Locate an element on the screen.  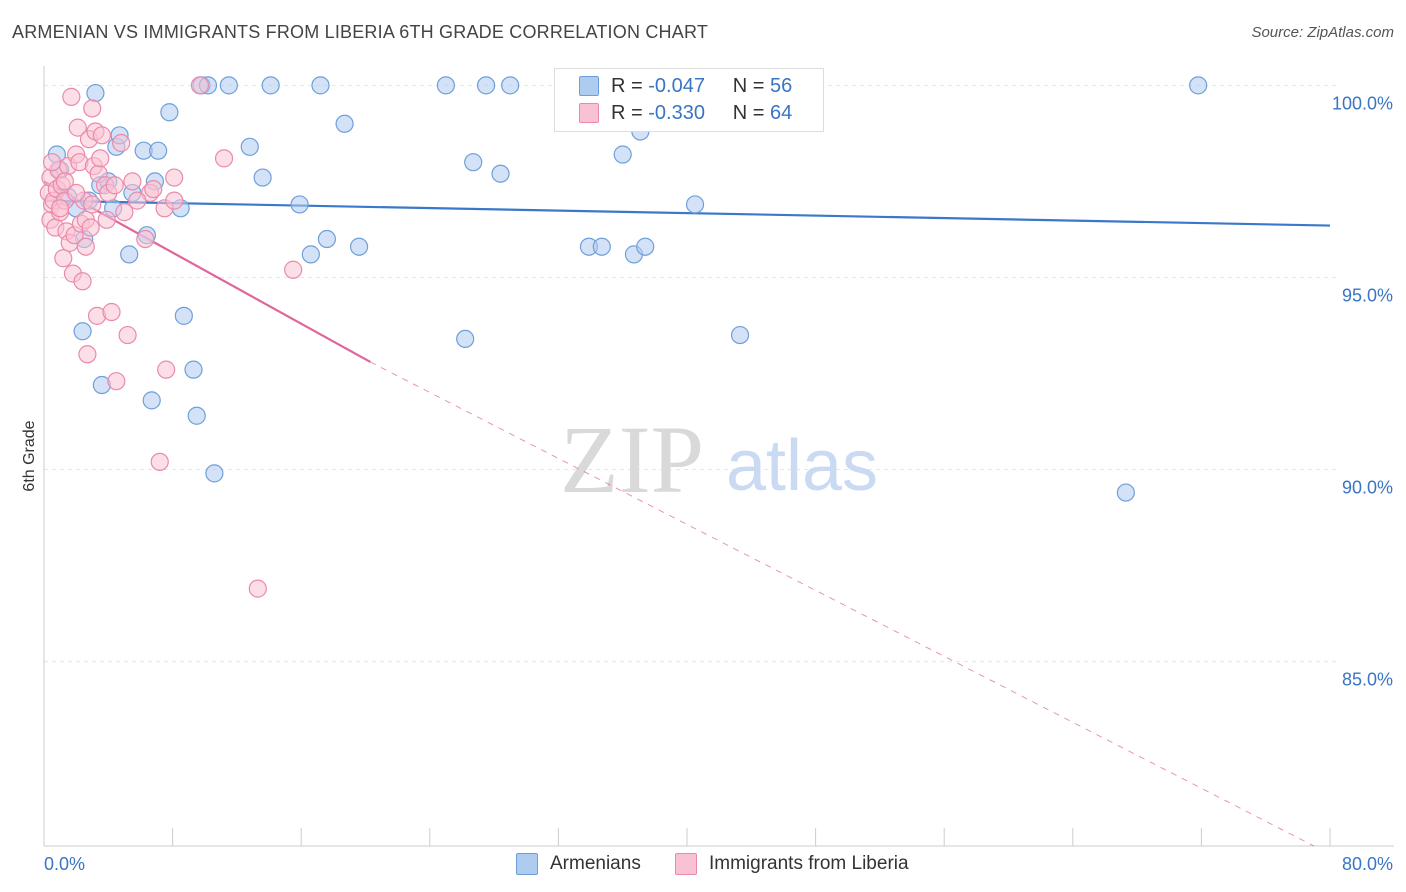
watermark-atlas: atlas is located at coordinates (802, 466).